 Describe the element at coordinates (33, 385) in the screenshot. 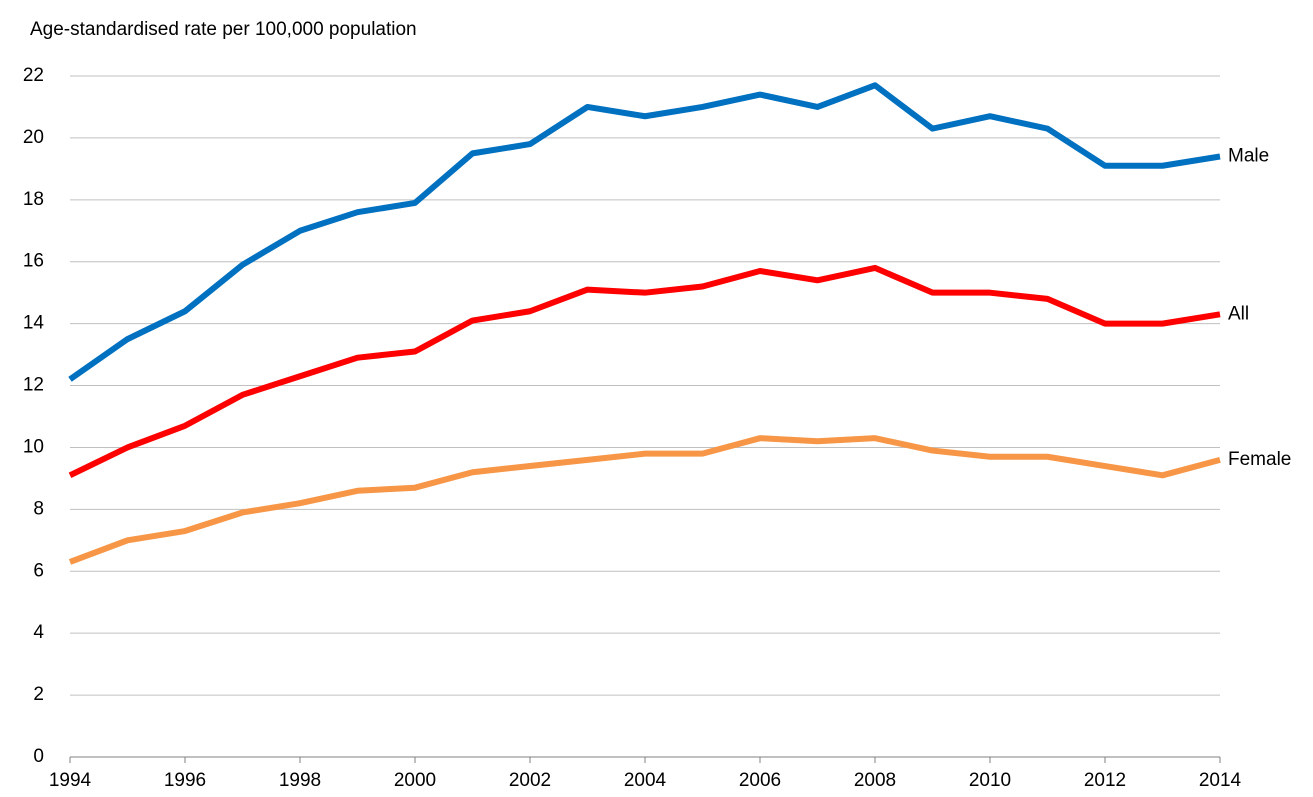

I see `y-tick-label: 12` at that location.